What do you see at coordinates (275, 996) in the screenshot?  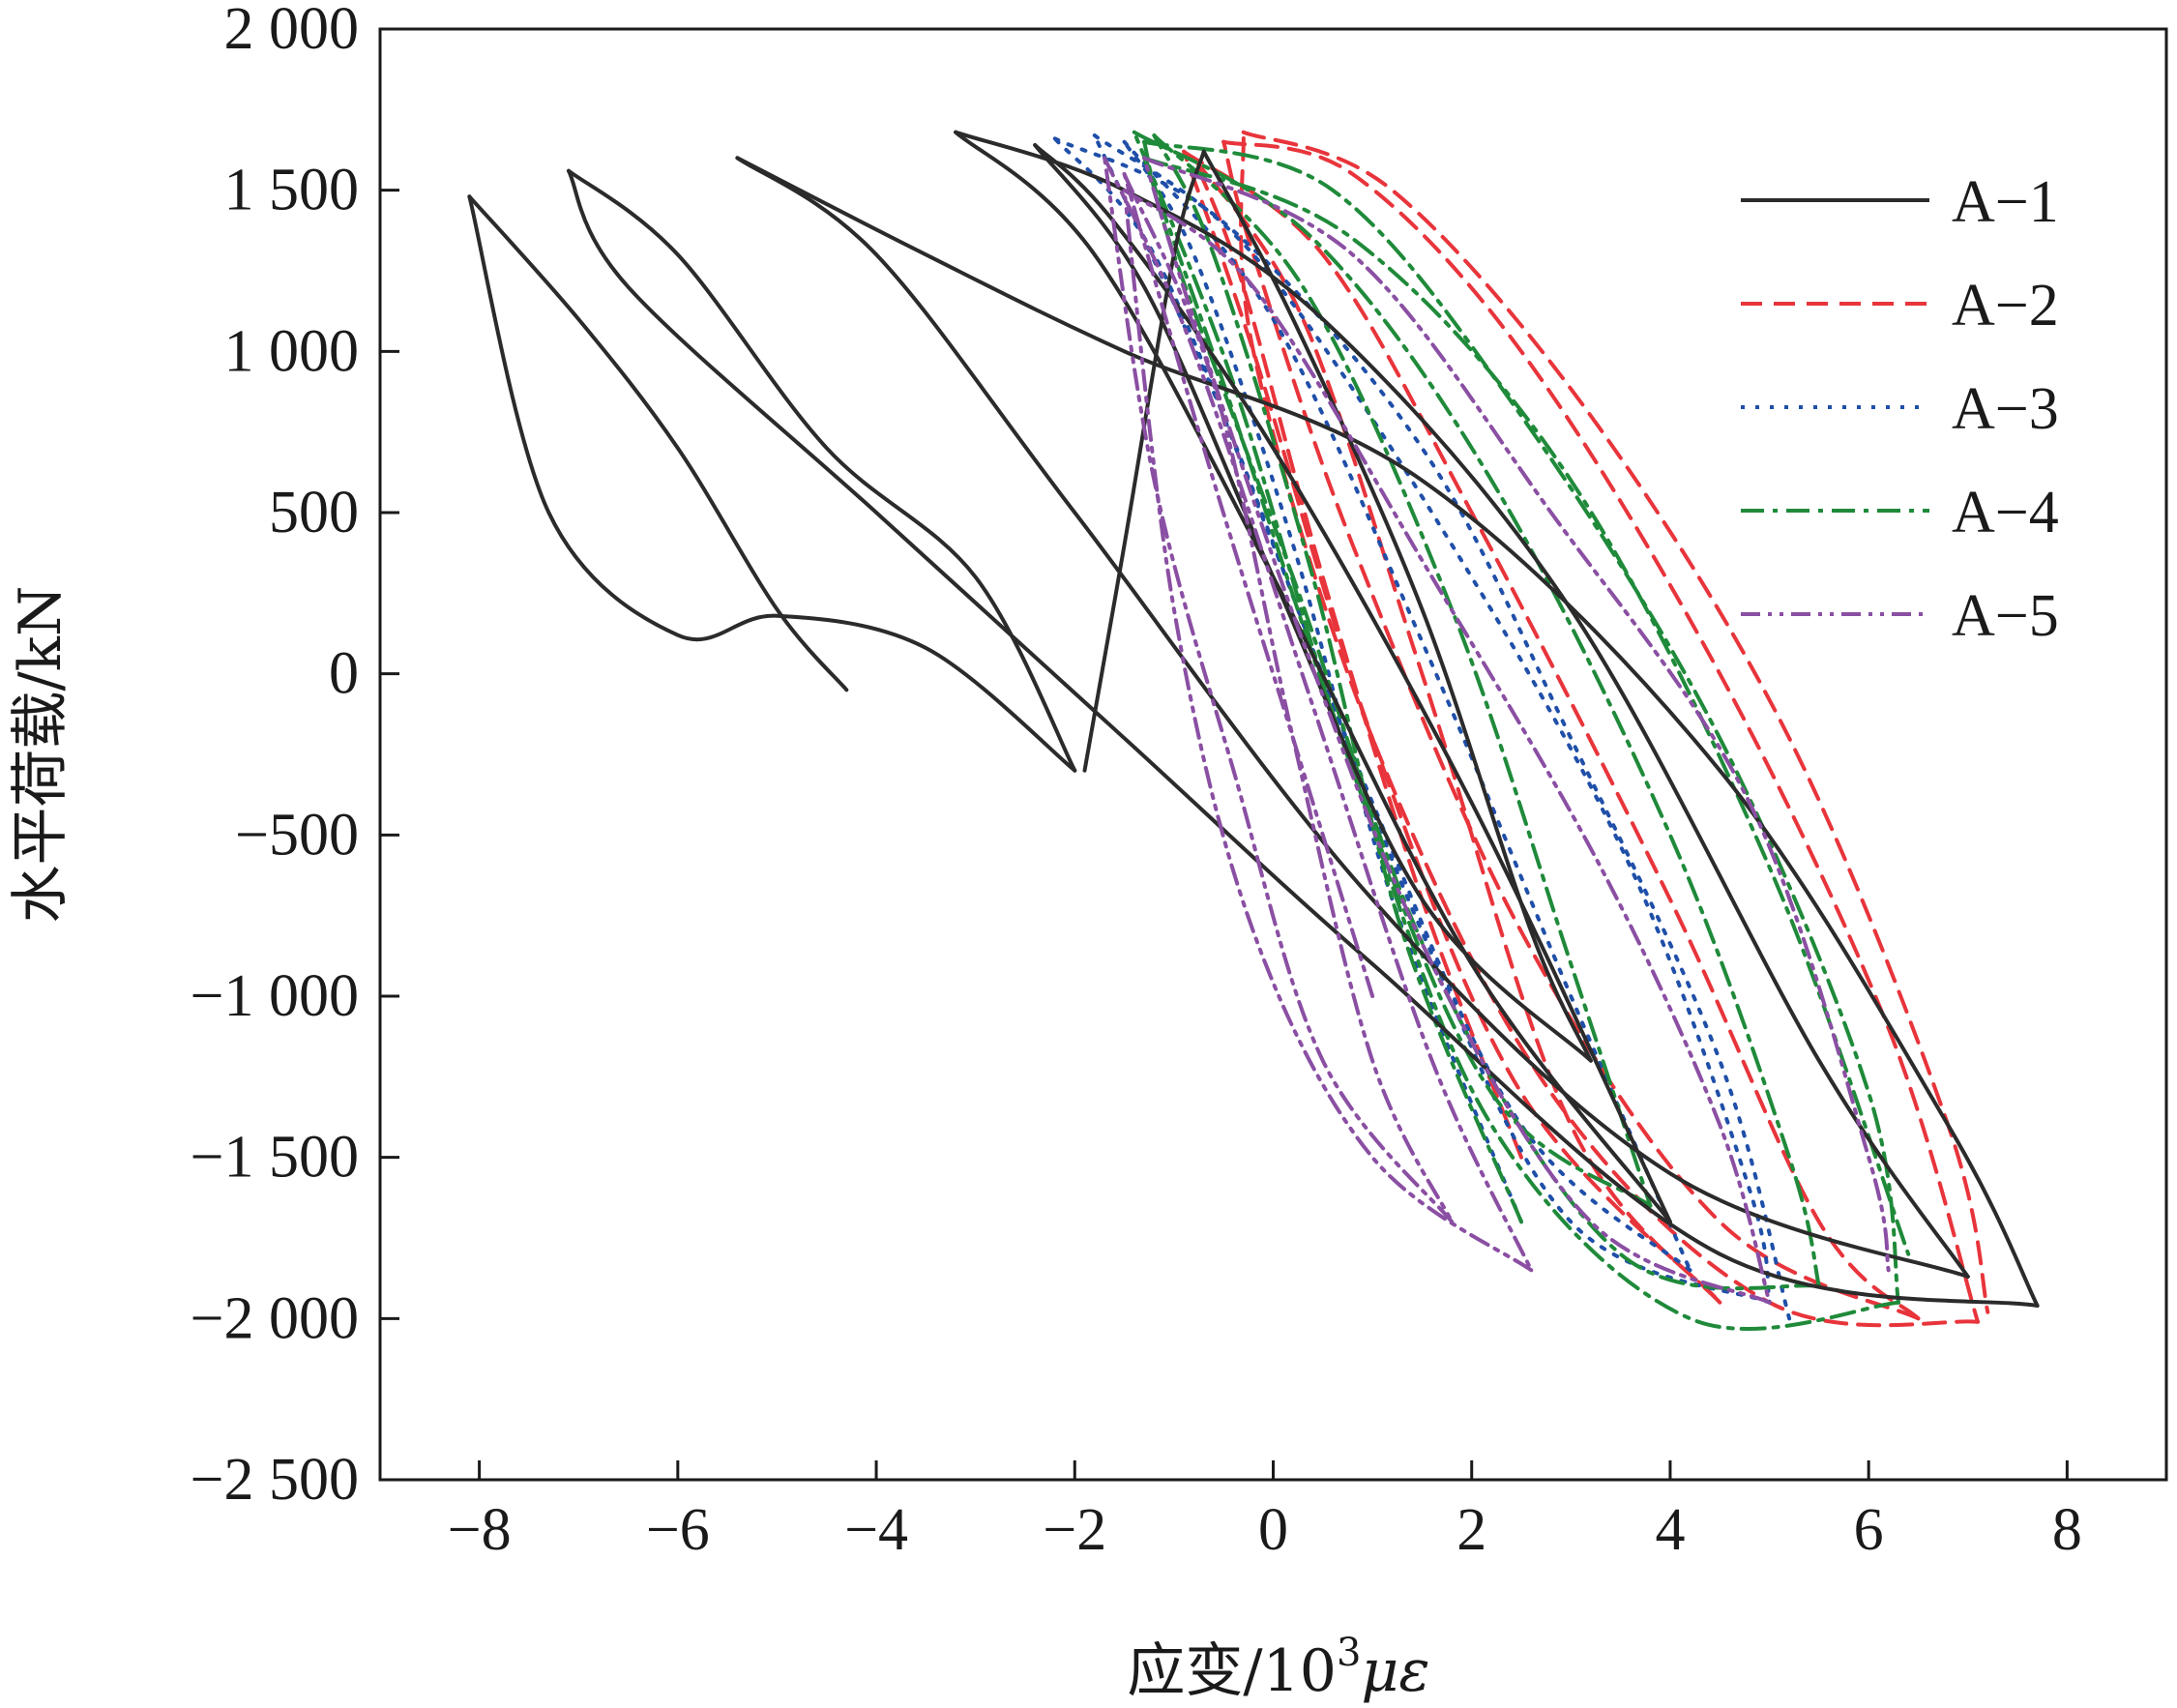 I see `y-tick-label: −1 000` at bounding box center [275, 996].